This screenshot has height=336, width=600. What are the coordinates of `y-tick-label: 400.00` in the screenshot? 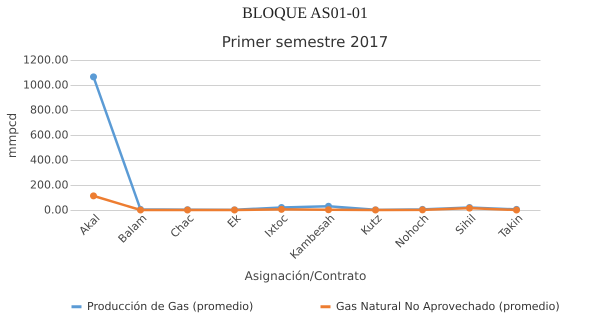 It's located at (49, 160).